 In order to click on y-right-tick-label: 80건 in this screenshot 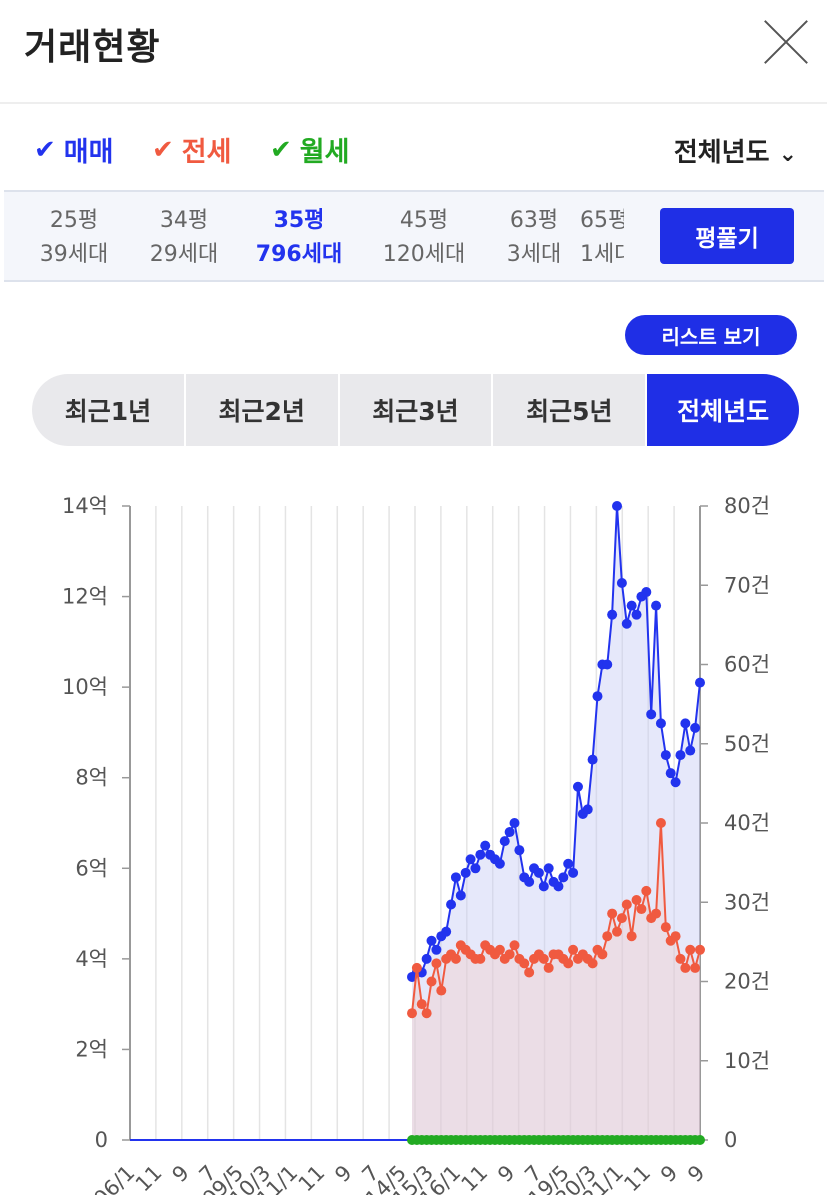, I will do `click(747, 506)`.